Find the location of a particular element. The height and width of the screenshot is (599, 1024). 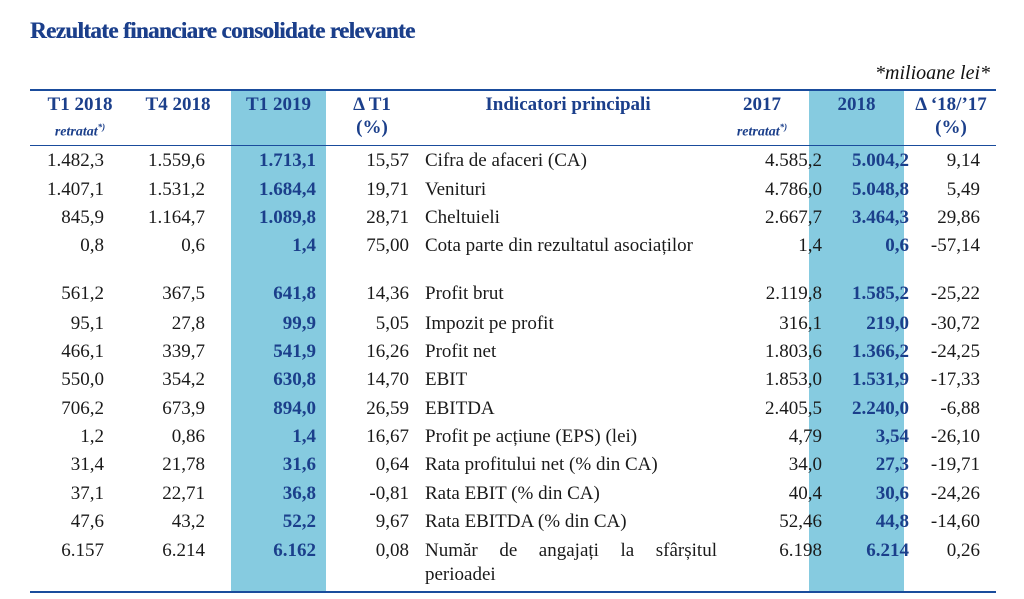

cell-delta-year: 0,26 is located at coordinates (963, 550).